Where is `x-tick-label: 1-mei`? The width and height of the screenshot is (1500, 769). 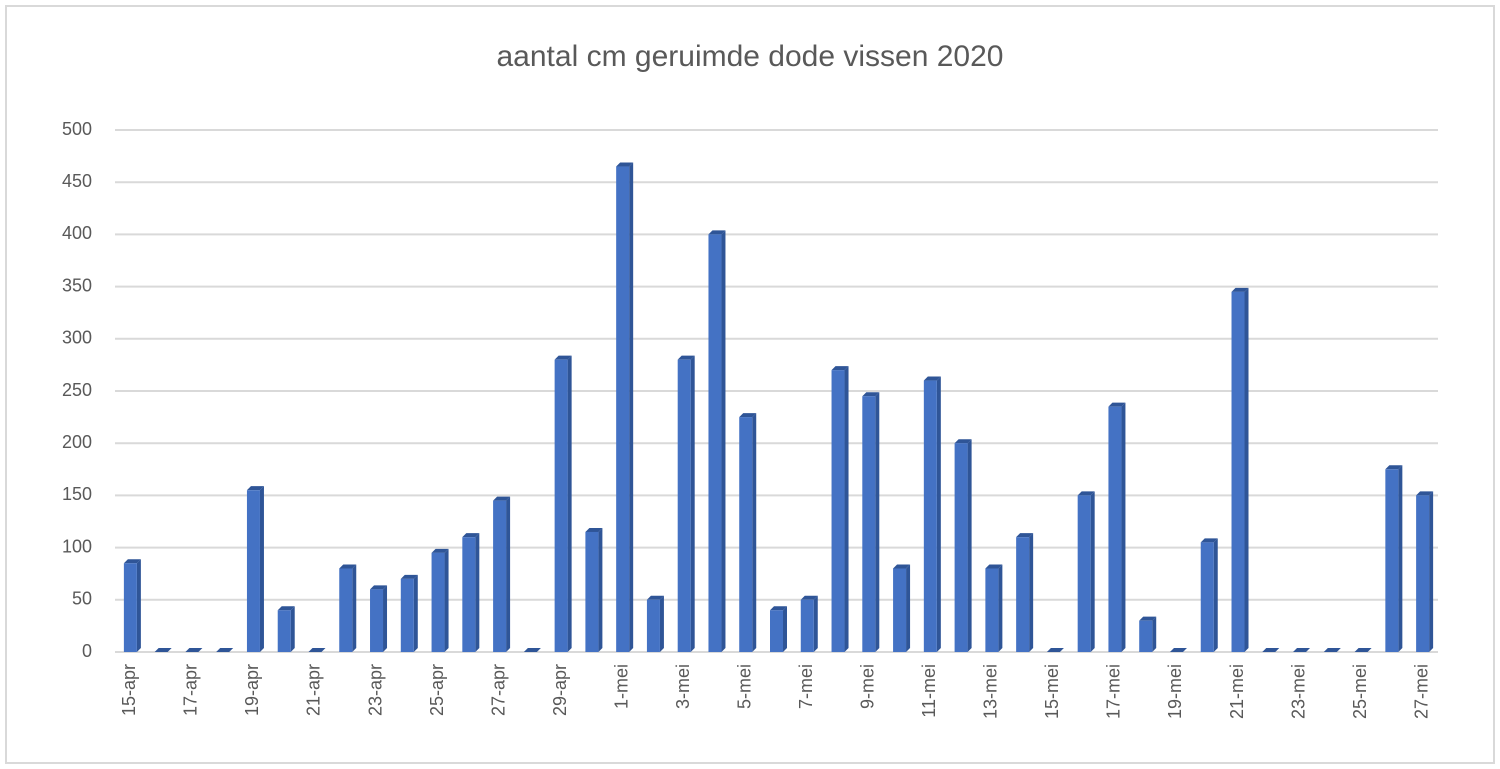
x-tick-label: 1-mei is located at coordinates (621, 686).